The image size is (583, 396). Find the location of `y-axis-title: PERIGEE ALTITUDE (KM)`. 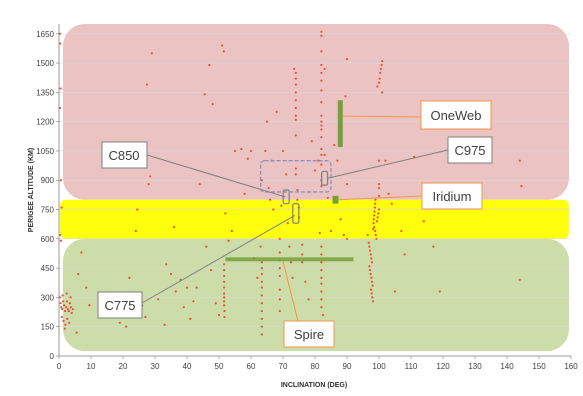

y-axis-title: PERIGEE ALTITUDE (KM) is located at coordinates (31, 190).